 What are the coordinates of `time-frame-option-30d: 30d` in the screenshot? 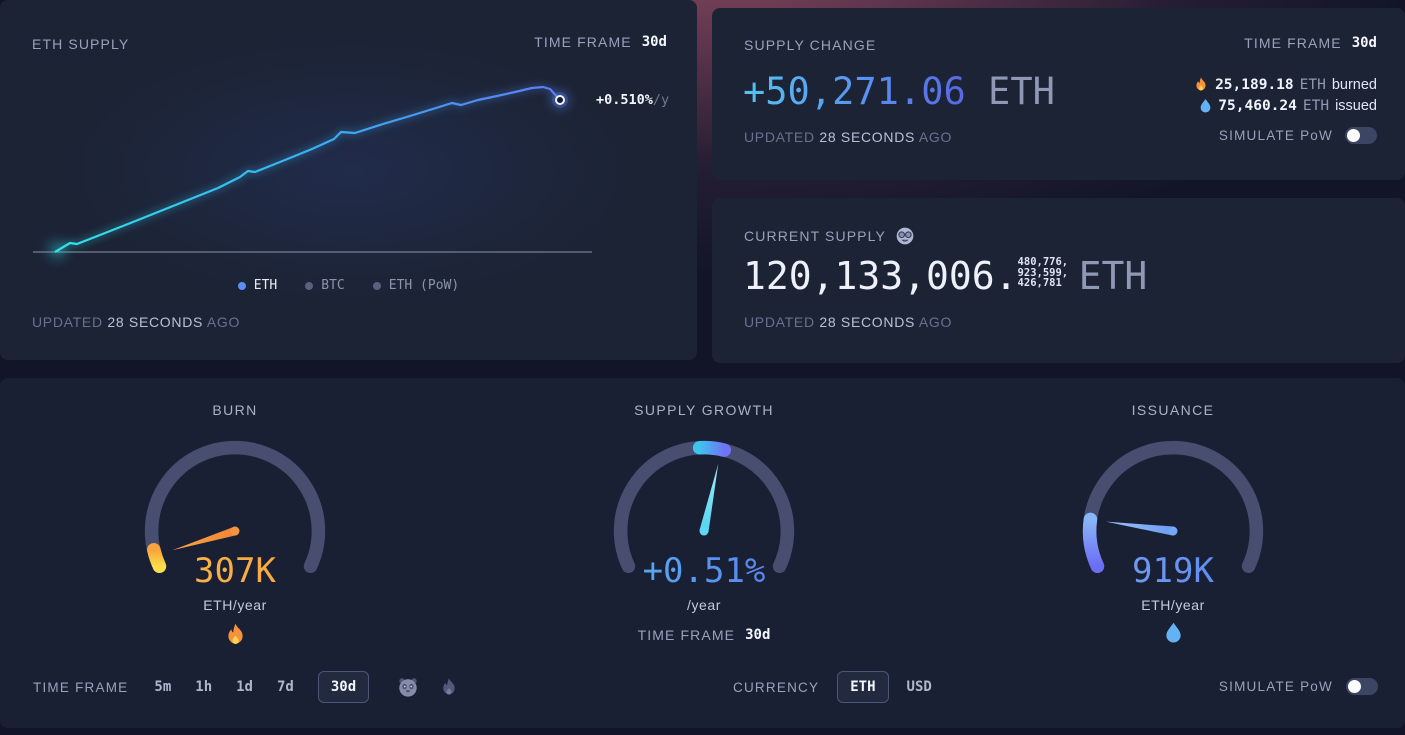 It's located at (343, 687).